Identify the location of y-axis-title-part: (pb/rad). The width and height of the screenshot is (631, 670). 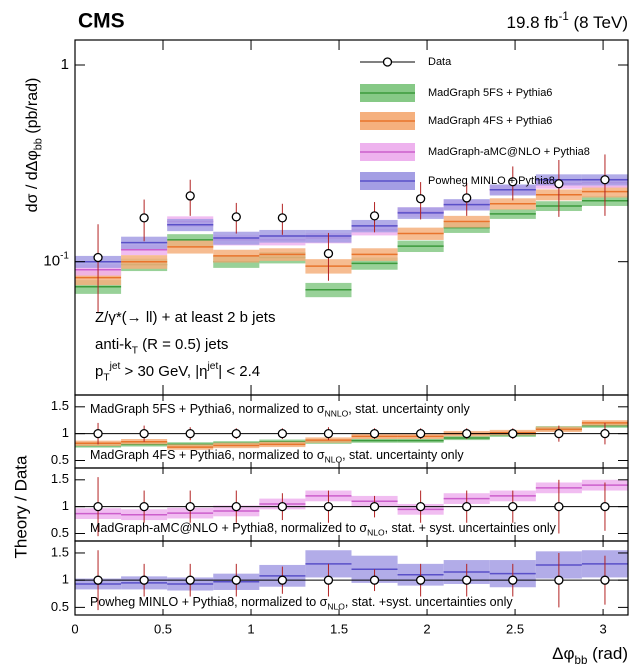
(32, 108).